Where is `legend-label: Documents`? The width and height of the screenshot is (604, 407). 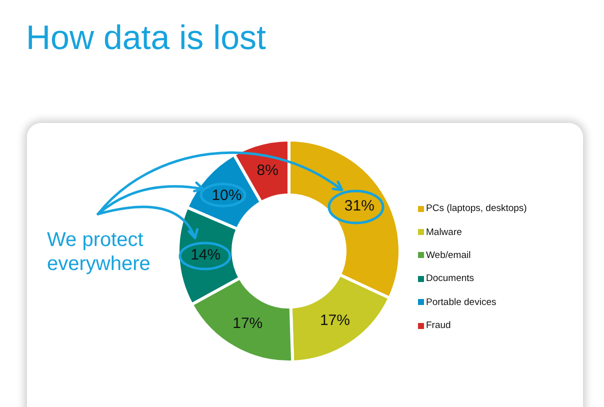 legend-label: Documents is located at coordinates (450, 278).